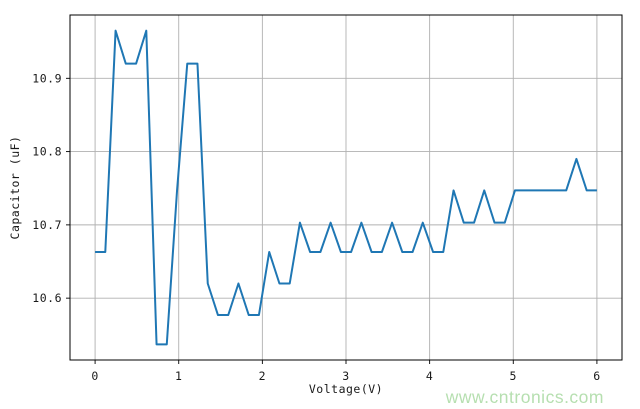 Image resolution: width=640 pixels, height=409 pixels. I want to click on x-tick-label: 3, so click(345, 376).